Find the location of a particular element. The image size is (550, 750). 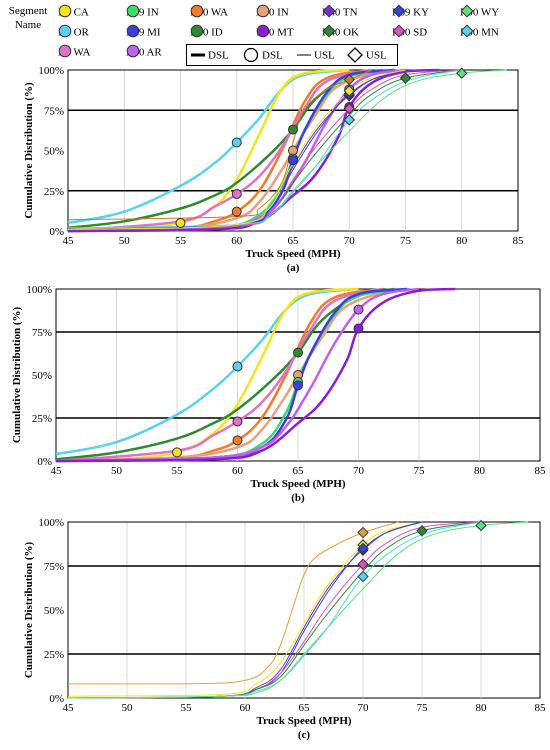

legend-item-i-90-id: I-90 ID is located at coordinates (206, 32).